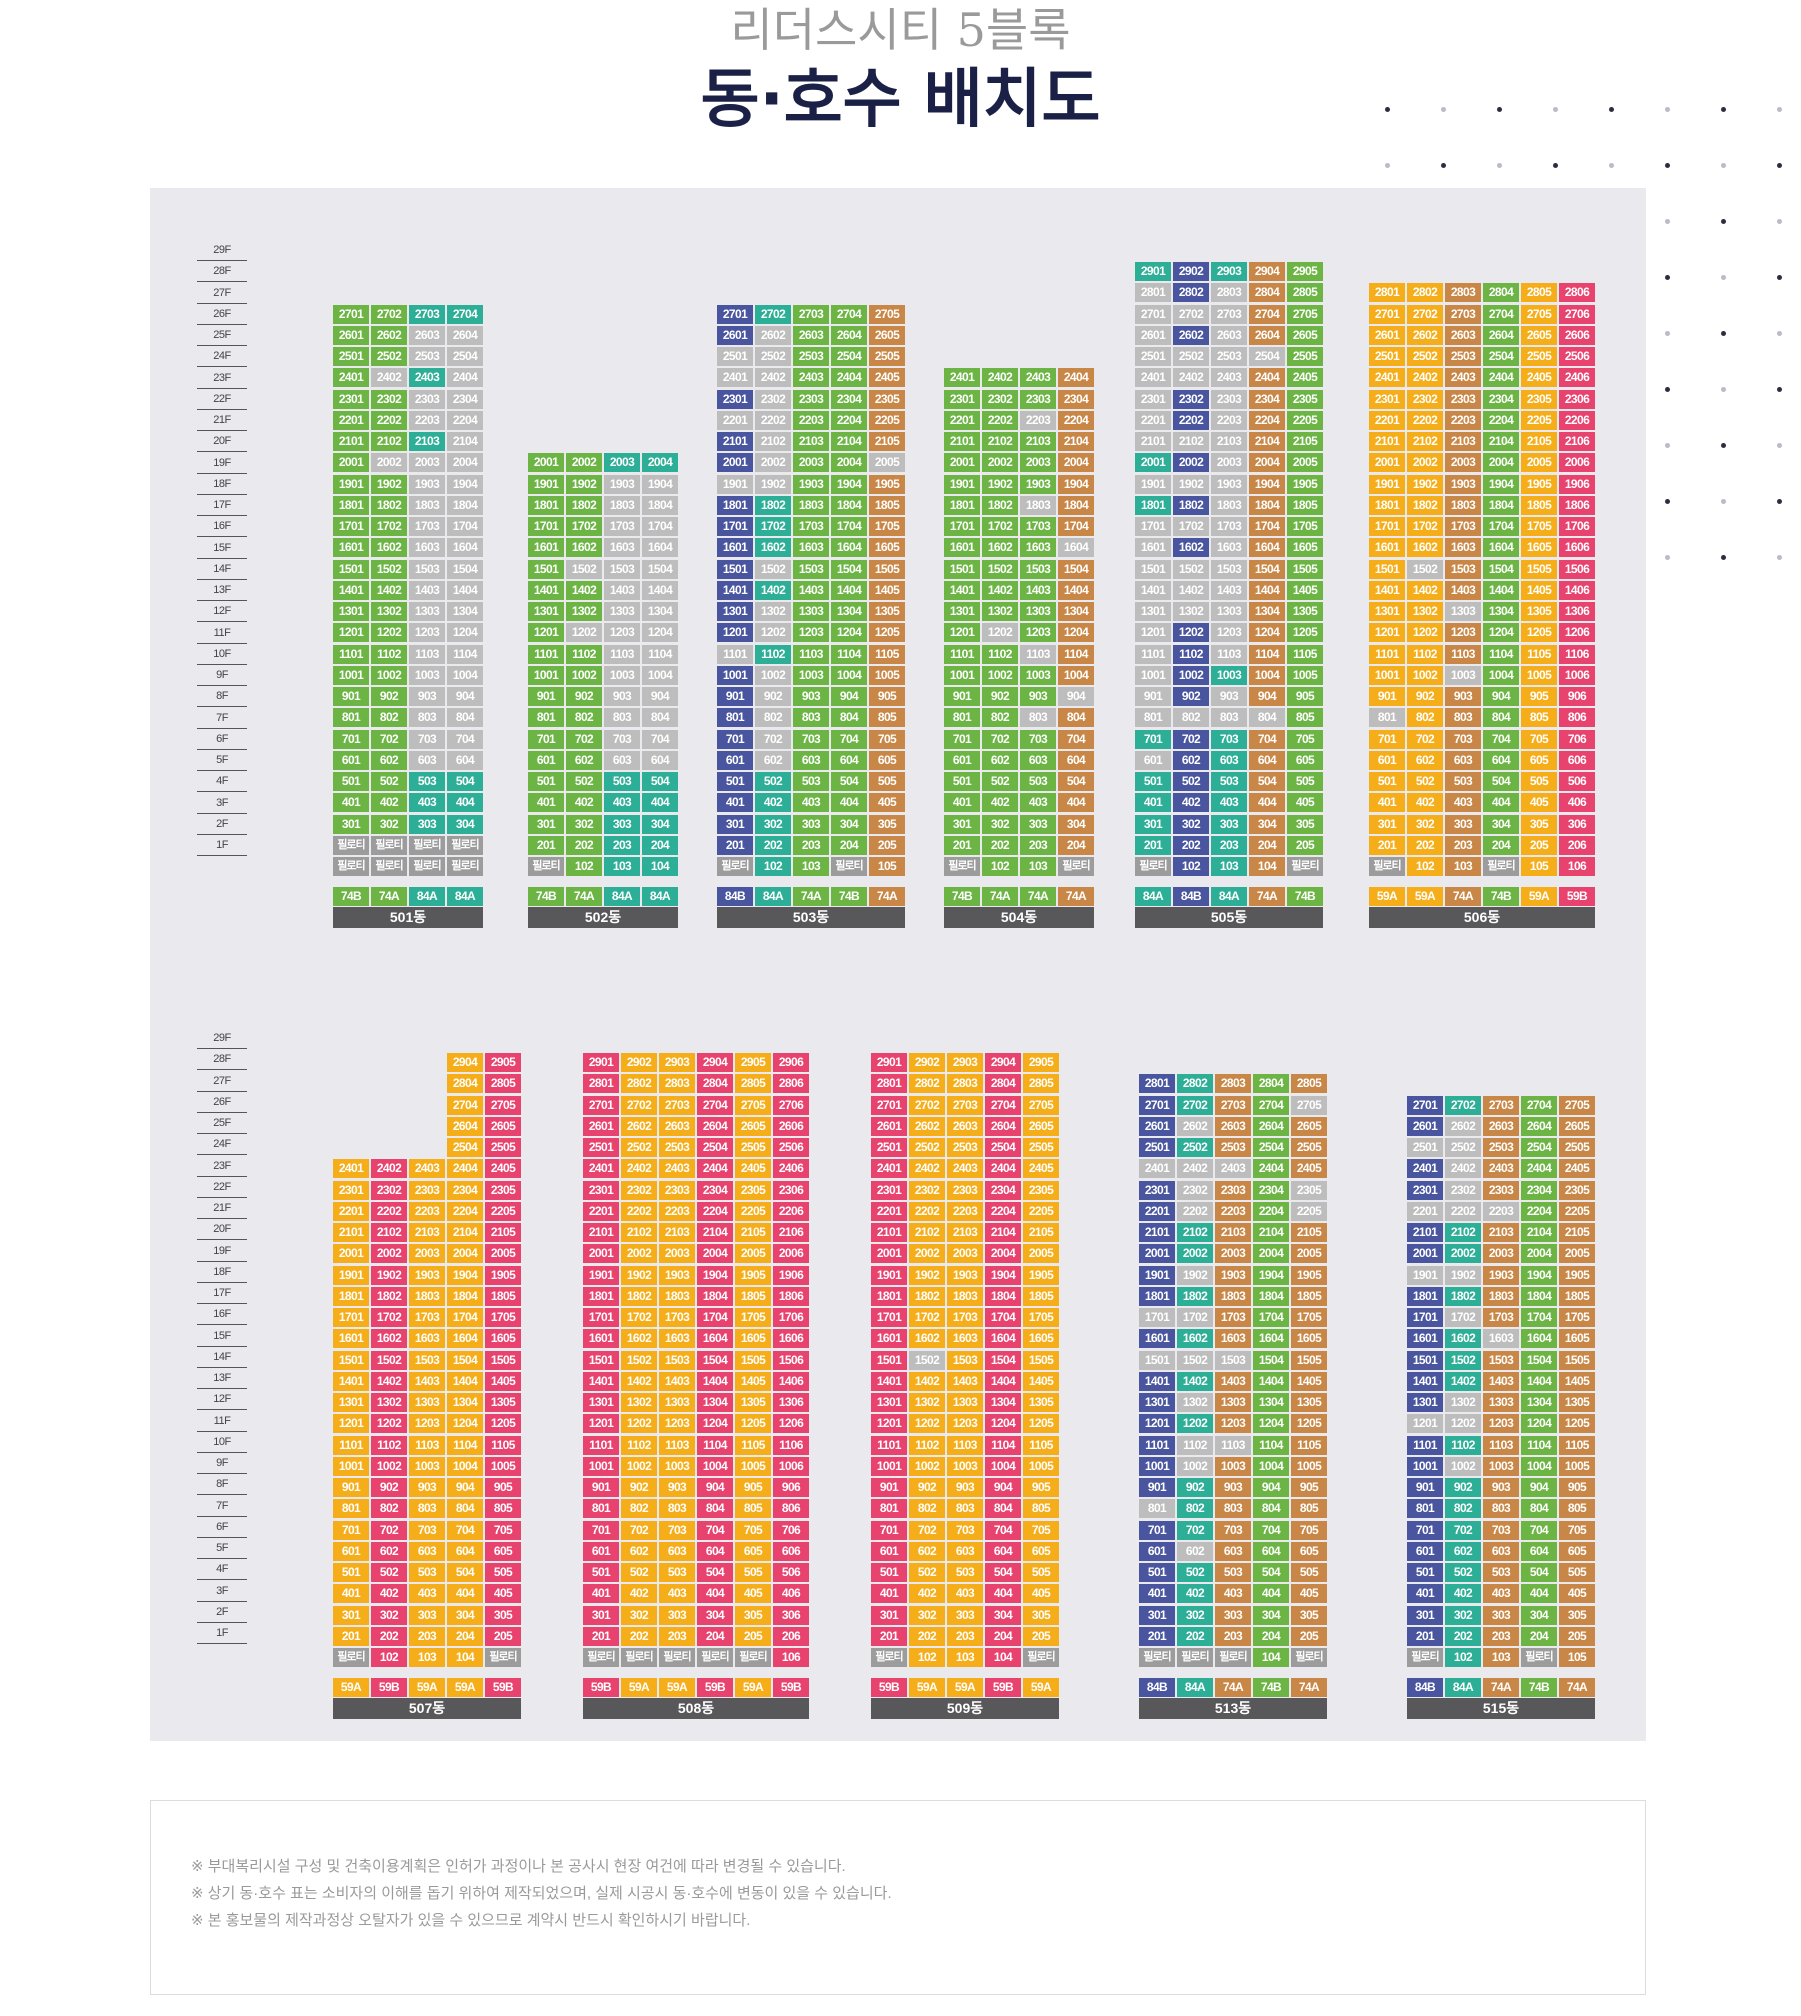 This screenshot has width=1801, height=2016. What do you see at coordinates (849, 590) in the screenshot?
I see `unit-cell: 1404` at bounding box center [849, 590].